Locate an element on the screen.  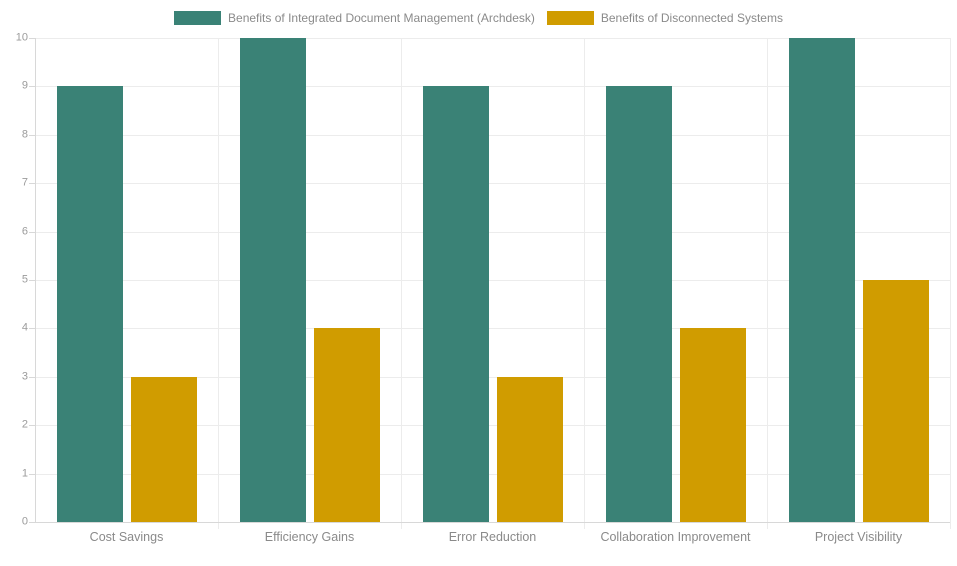
y-tick-label: 8 is located at coordinates (24, 134).